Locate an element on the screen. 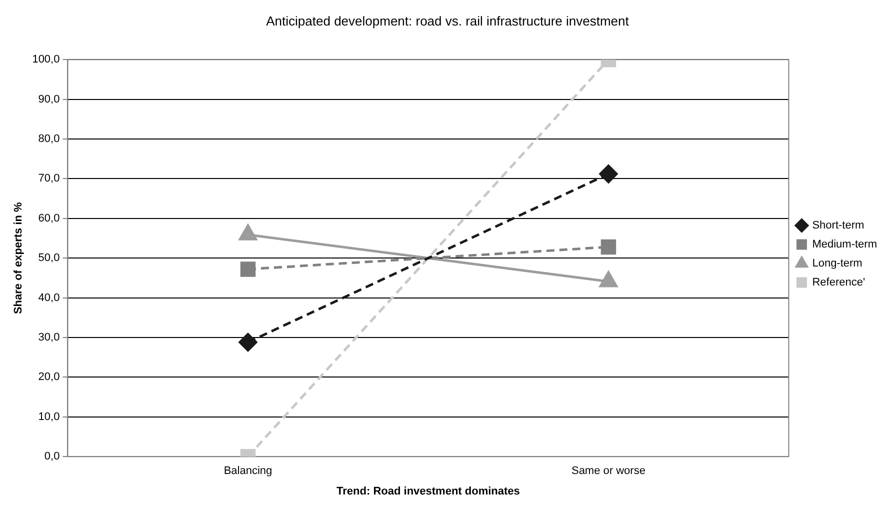 The height and width of the screenshot is (508, 893). x-axis-title: Trend: Road investment dominates is located at coordinates (428, 491).